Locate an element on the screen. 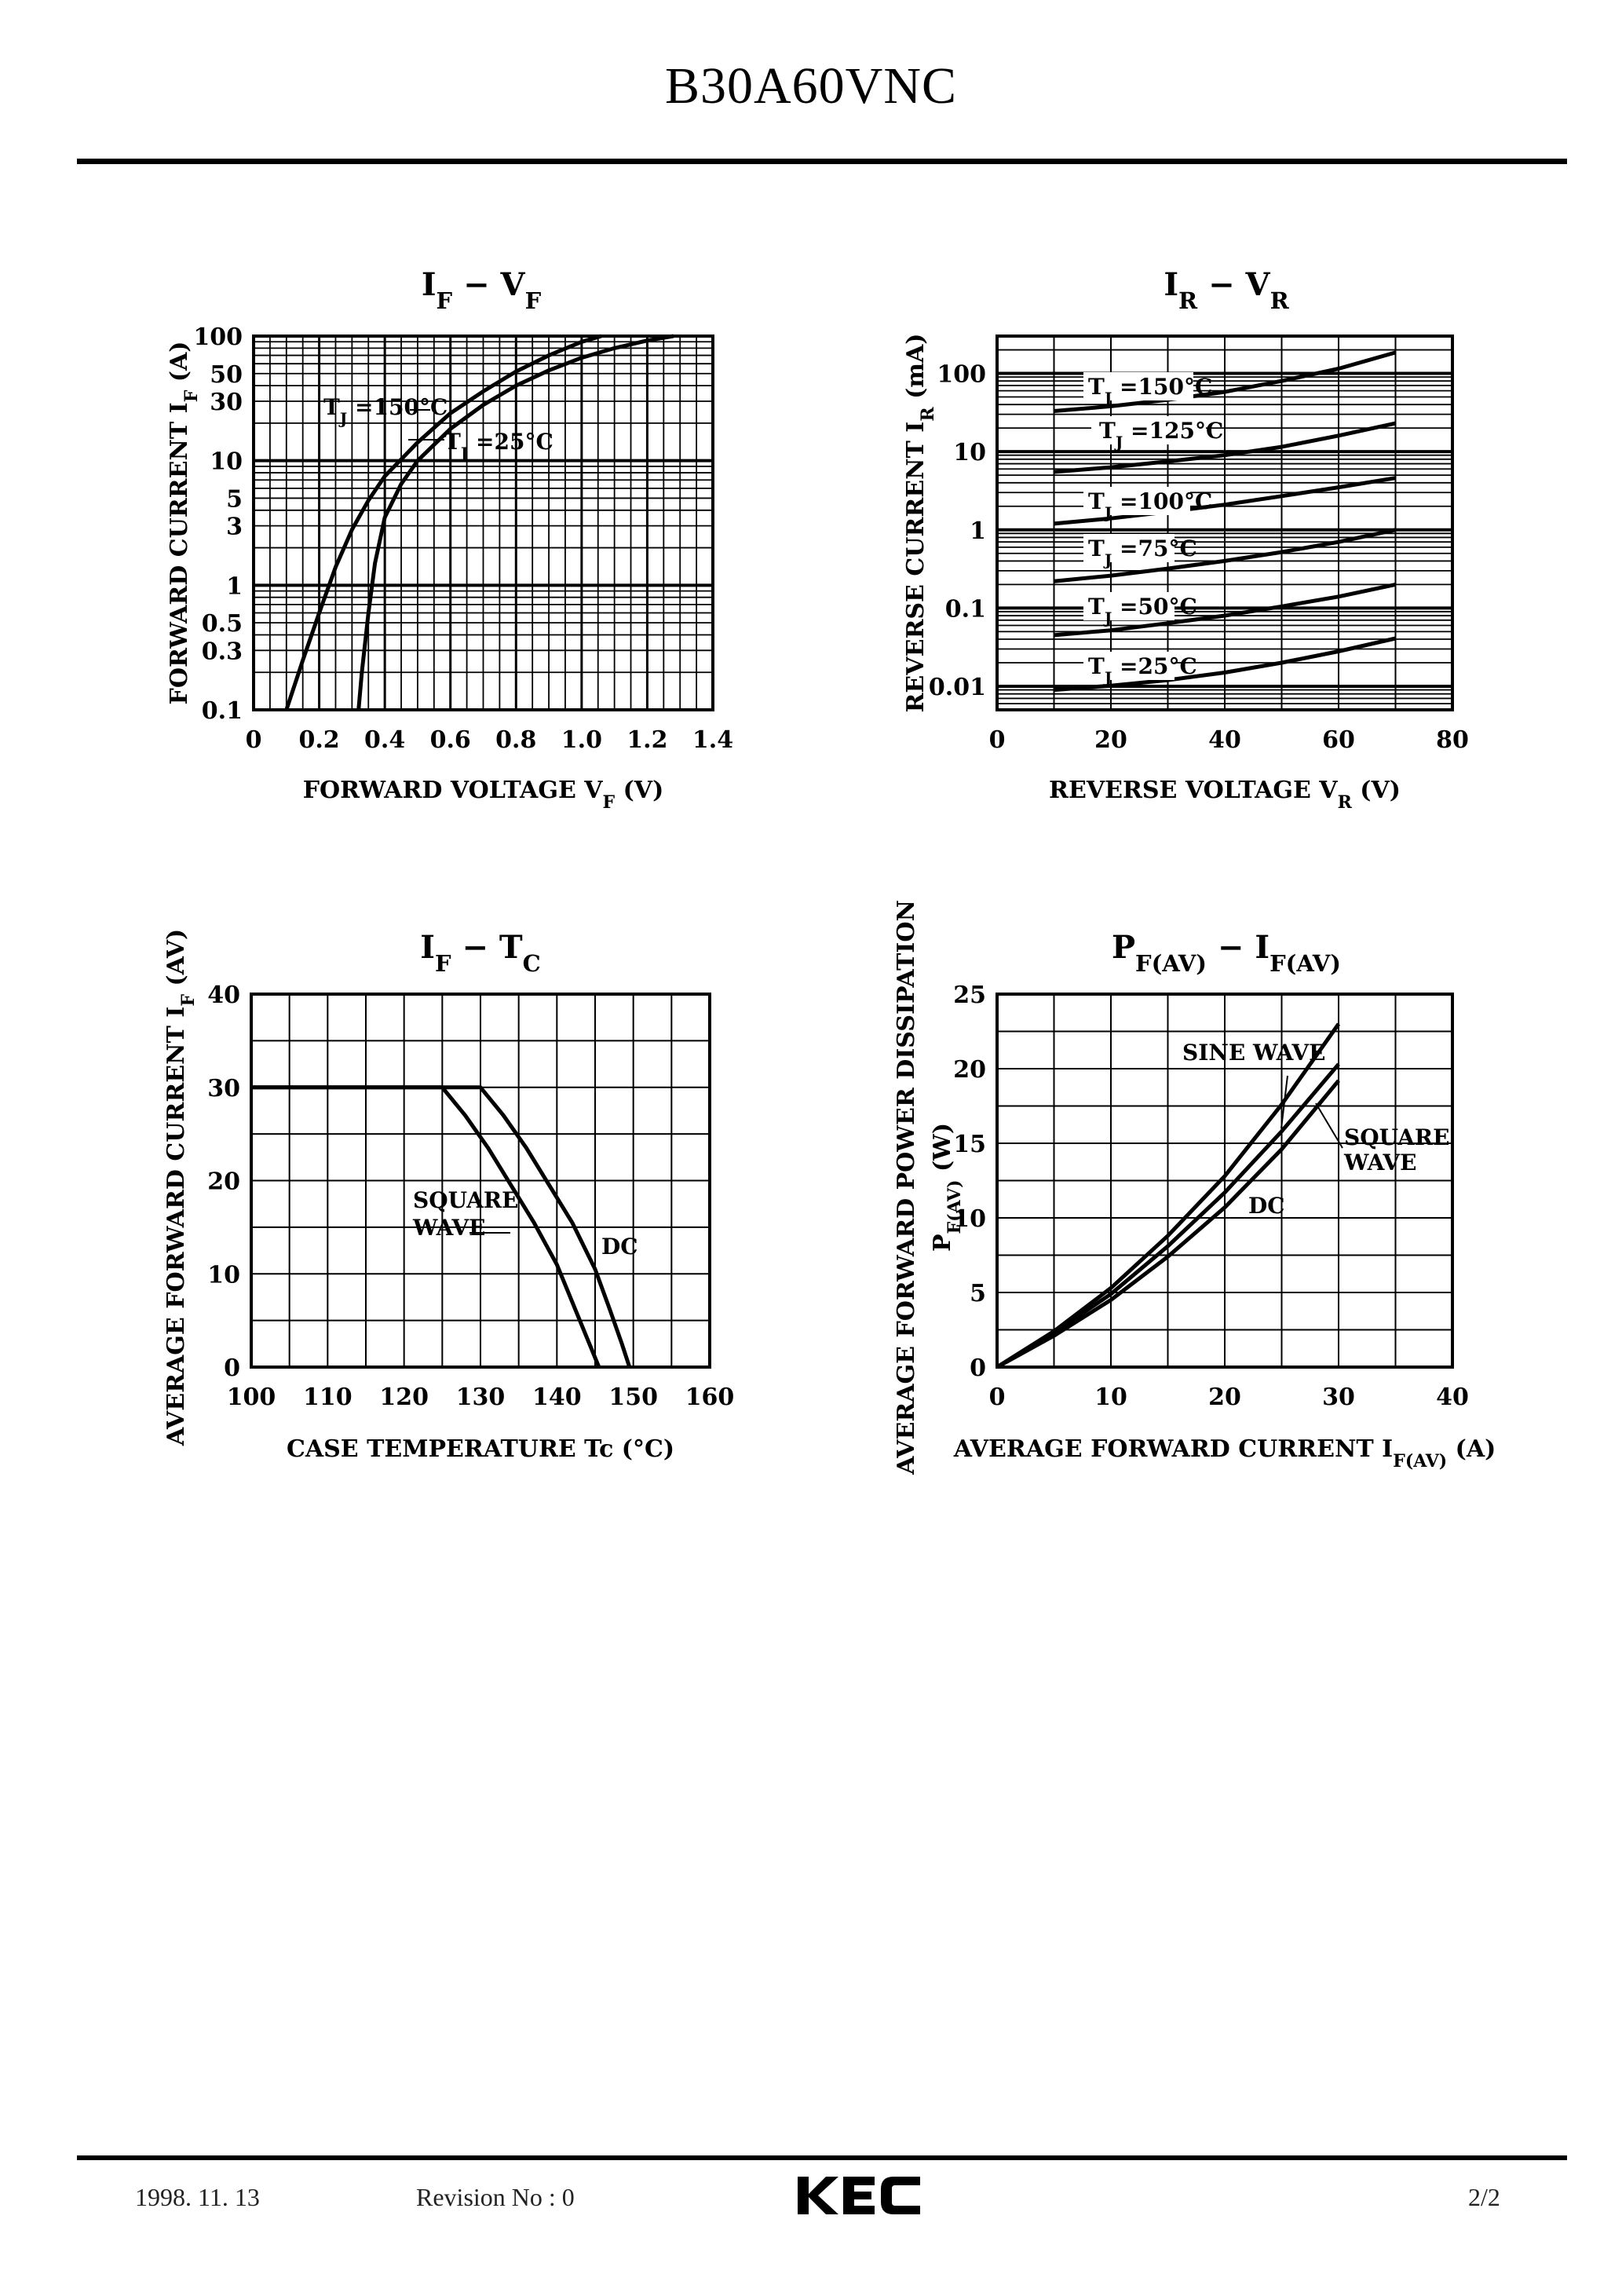 This screenshot has width=1622, height=2296. y-tick-label: 25 is located at coordinates (969, 995).